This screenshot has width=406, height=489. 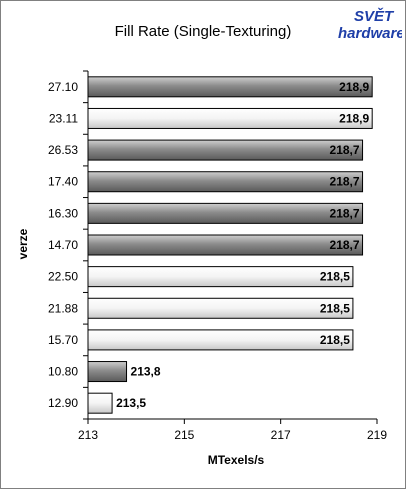 I want to click on y-tick-label: 15.70, so click(x=63, y=340).